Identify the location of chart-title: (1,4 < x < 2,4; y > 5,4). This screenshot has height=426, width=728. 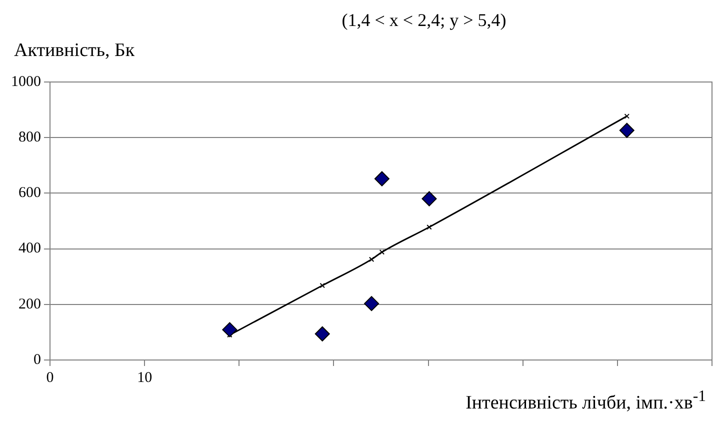
(424, 20).